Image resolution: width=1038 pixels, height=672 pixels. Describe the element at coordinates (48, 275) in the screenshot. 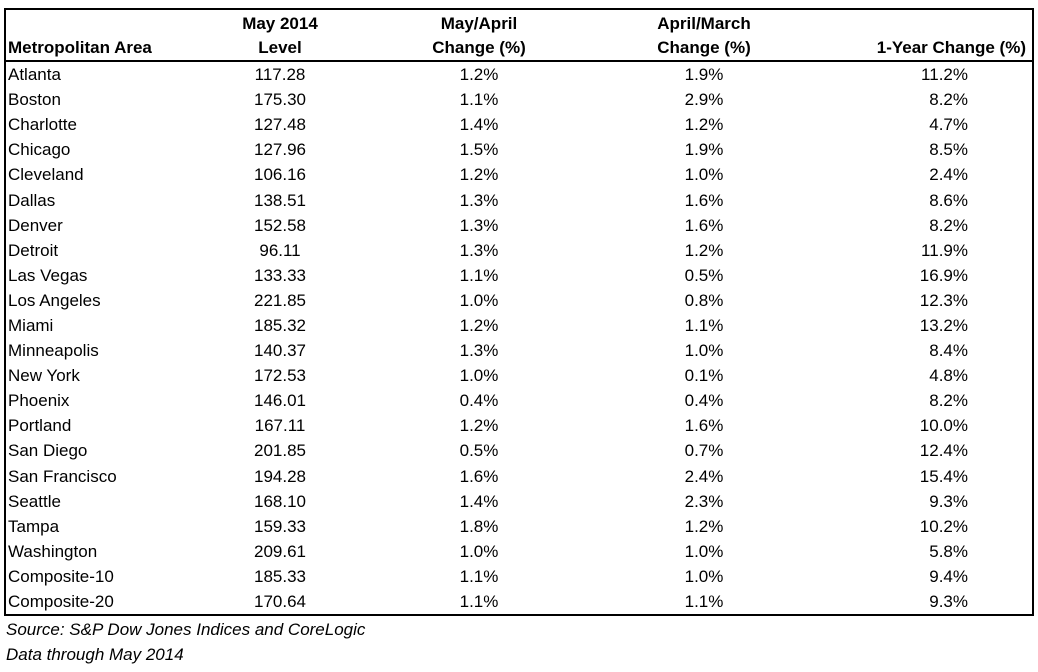

I see `cell-metropolitan-area: Las Vegas` at that location.